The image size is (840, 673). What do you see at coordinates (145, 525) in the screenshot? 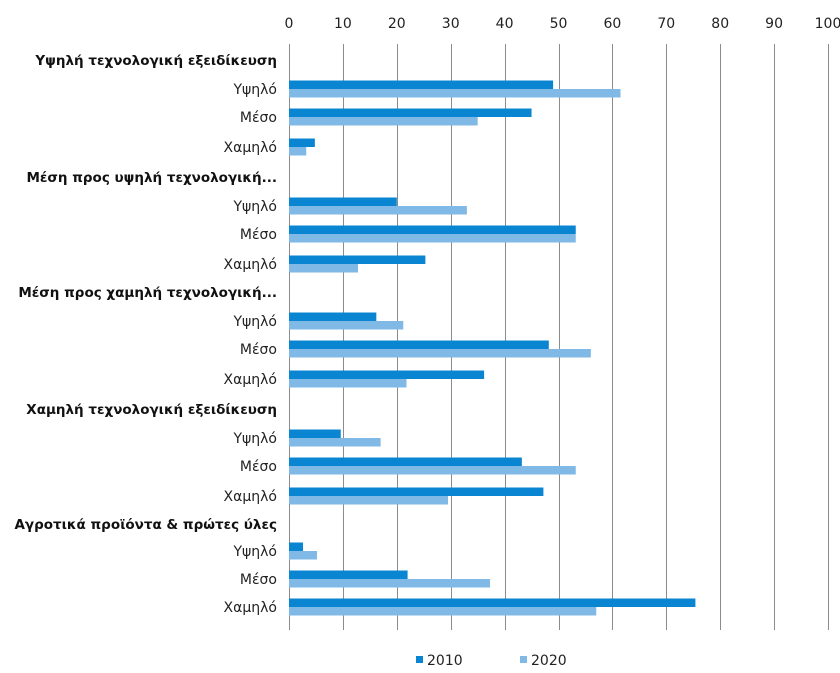
I see `group-label: Αγροτικά προϊόντα & πρώτες ύλες` at bounding box center [145, 525].